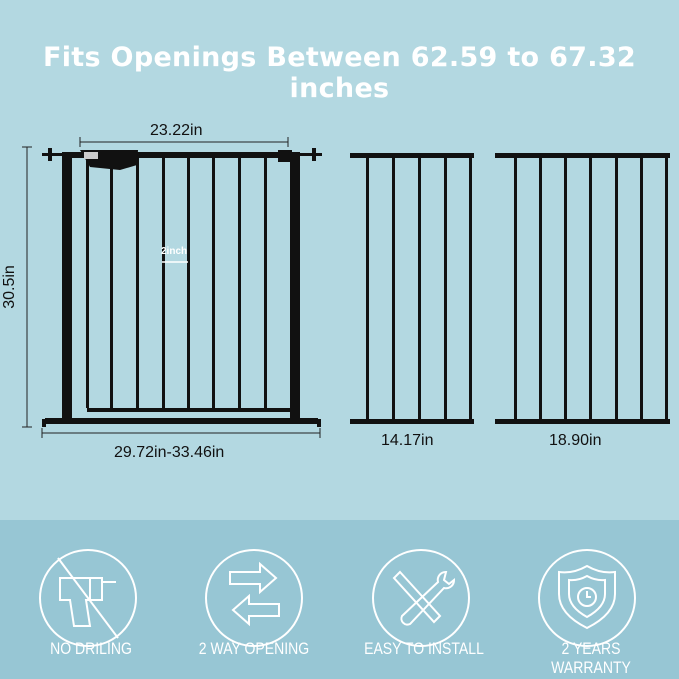  Describe the element at coordinates (254, 598) in the screenshot. I see `two-way-arrows-icon` at that location.